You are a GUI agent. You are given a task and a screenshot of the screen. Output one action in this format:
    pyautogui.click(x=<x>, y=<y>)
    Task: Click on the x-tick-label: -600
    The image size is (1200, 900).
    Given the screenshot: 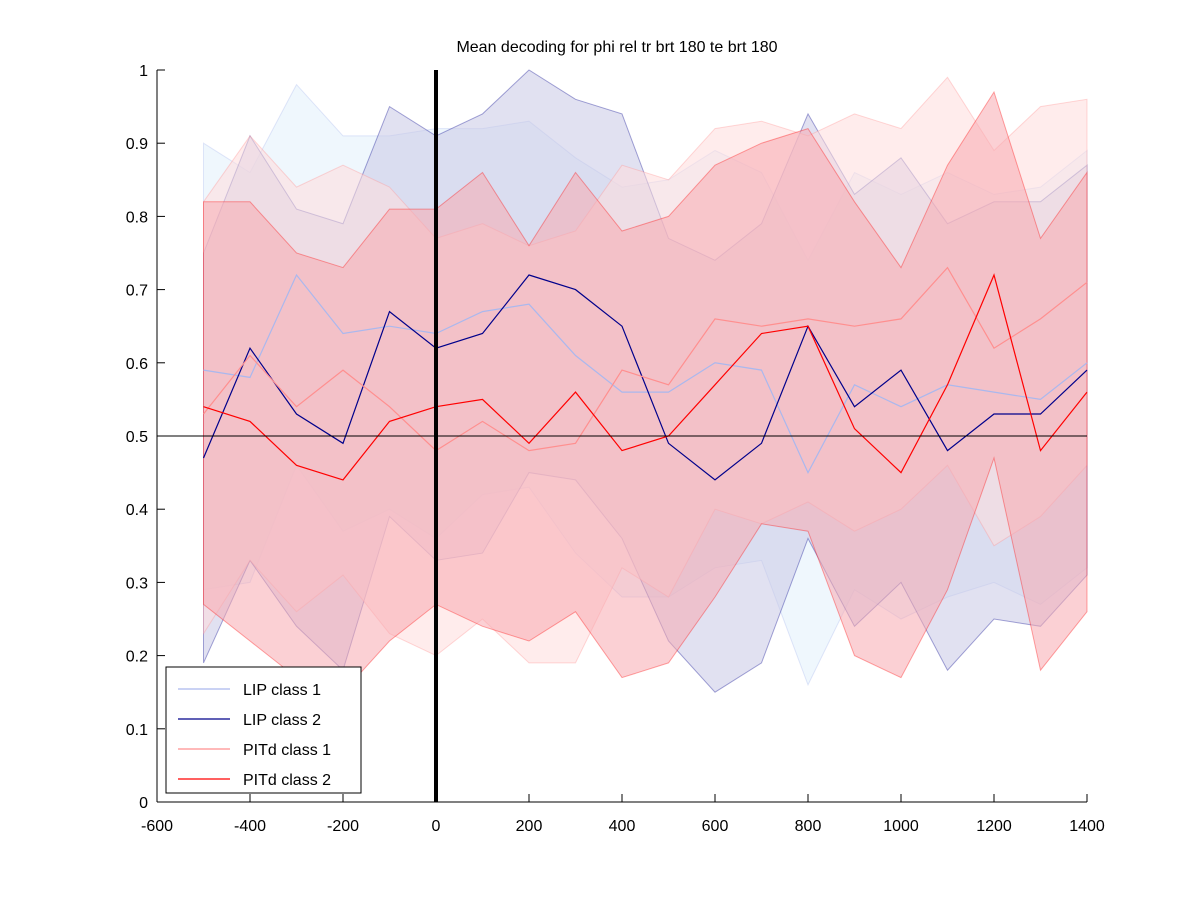 What is the action you would take?
    pyautogui.click(x=157, y=826)
    